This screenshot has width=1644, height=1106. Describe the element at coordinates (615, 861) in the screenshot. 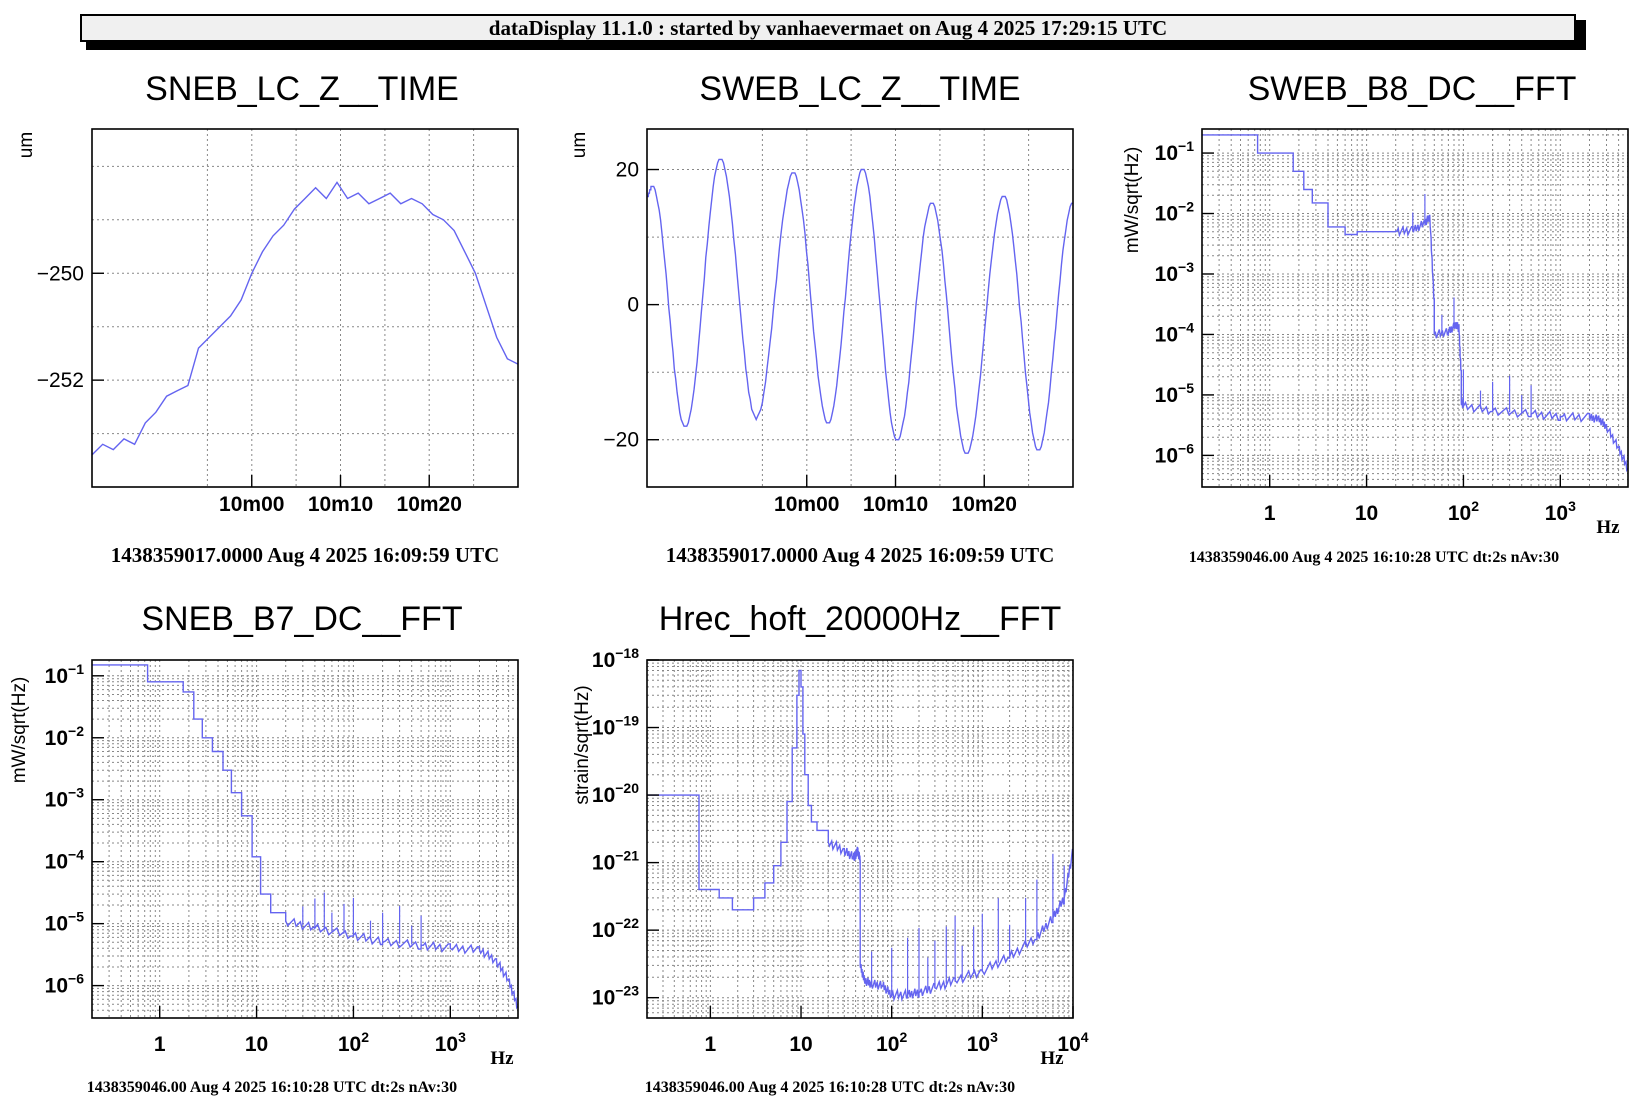

I see `y-tick-label: 10⁻²¹` at that location.